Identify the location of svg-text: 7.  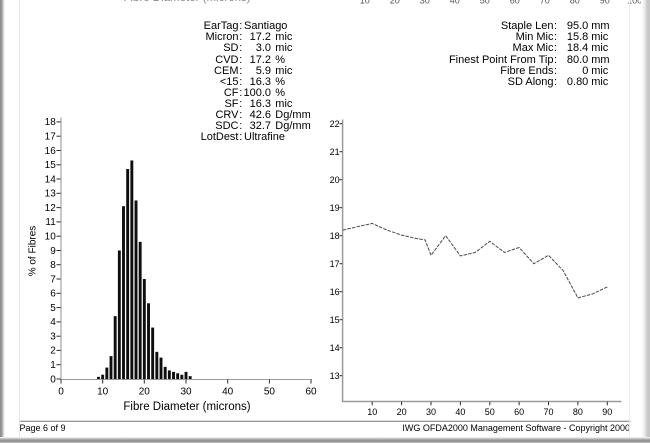
(53, 279).